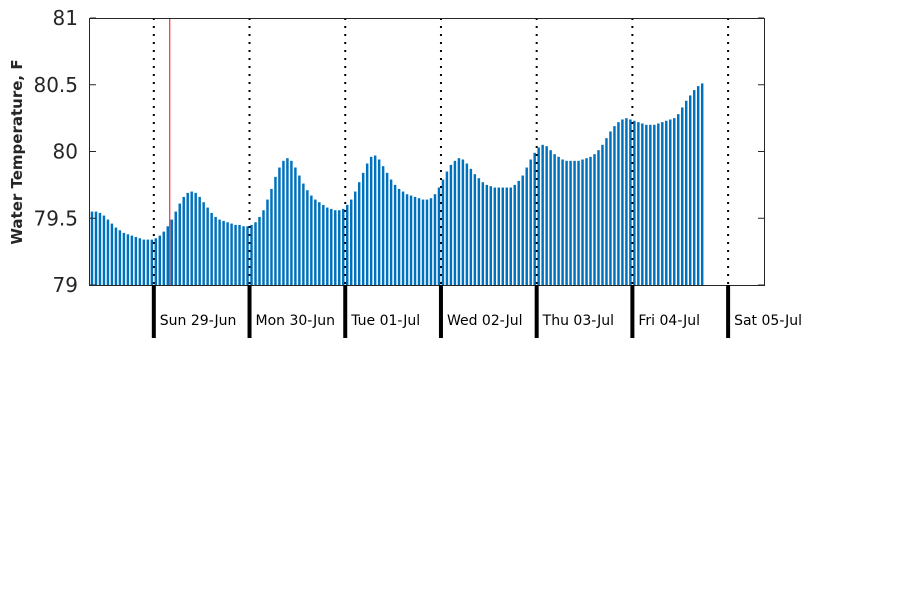 Image resolution: width=900 pixels, height=600 pixels. I want to click on day-label: Fri 04-Jul, so click(669, 321).